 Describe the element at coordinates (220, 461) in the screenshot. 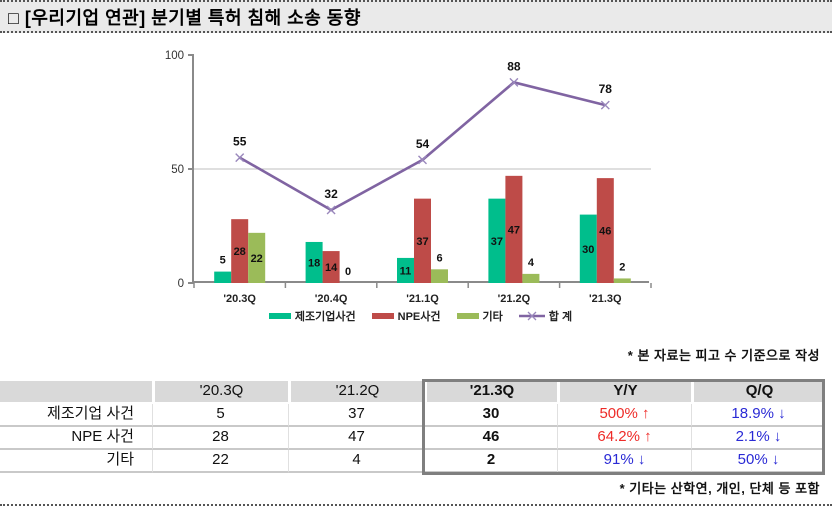

I see `value-cell: 22` at that location.